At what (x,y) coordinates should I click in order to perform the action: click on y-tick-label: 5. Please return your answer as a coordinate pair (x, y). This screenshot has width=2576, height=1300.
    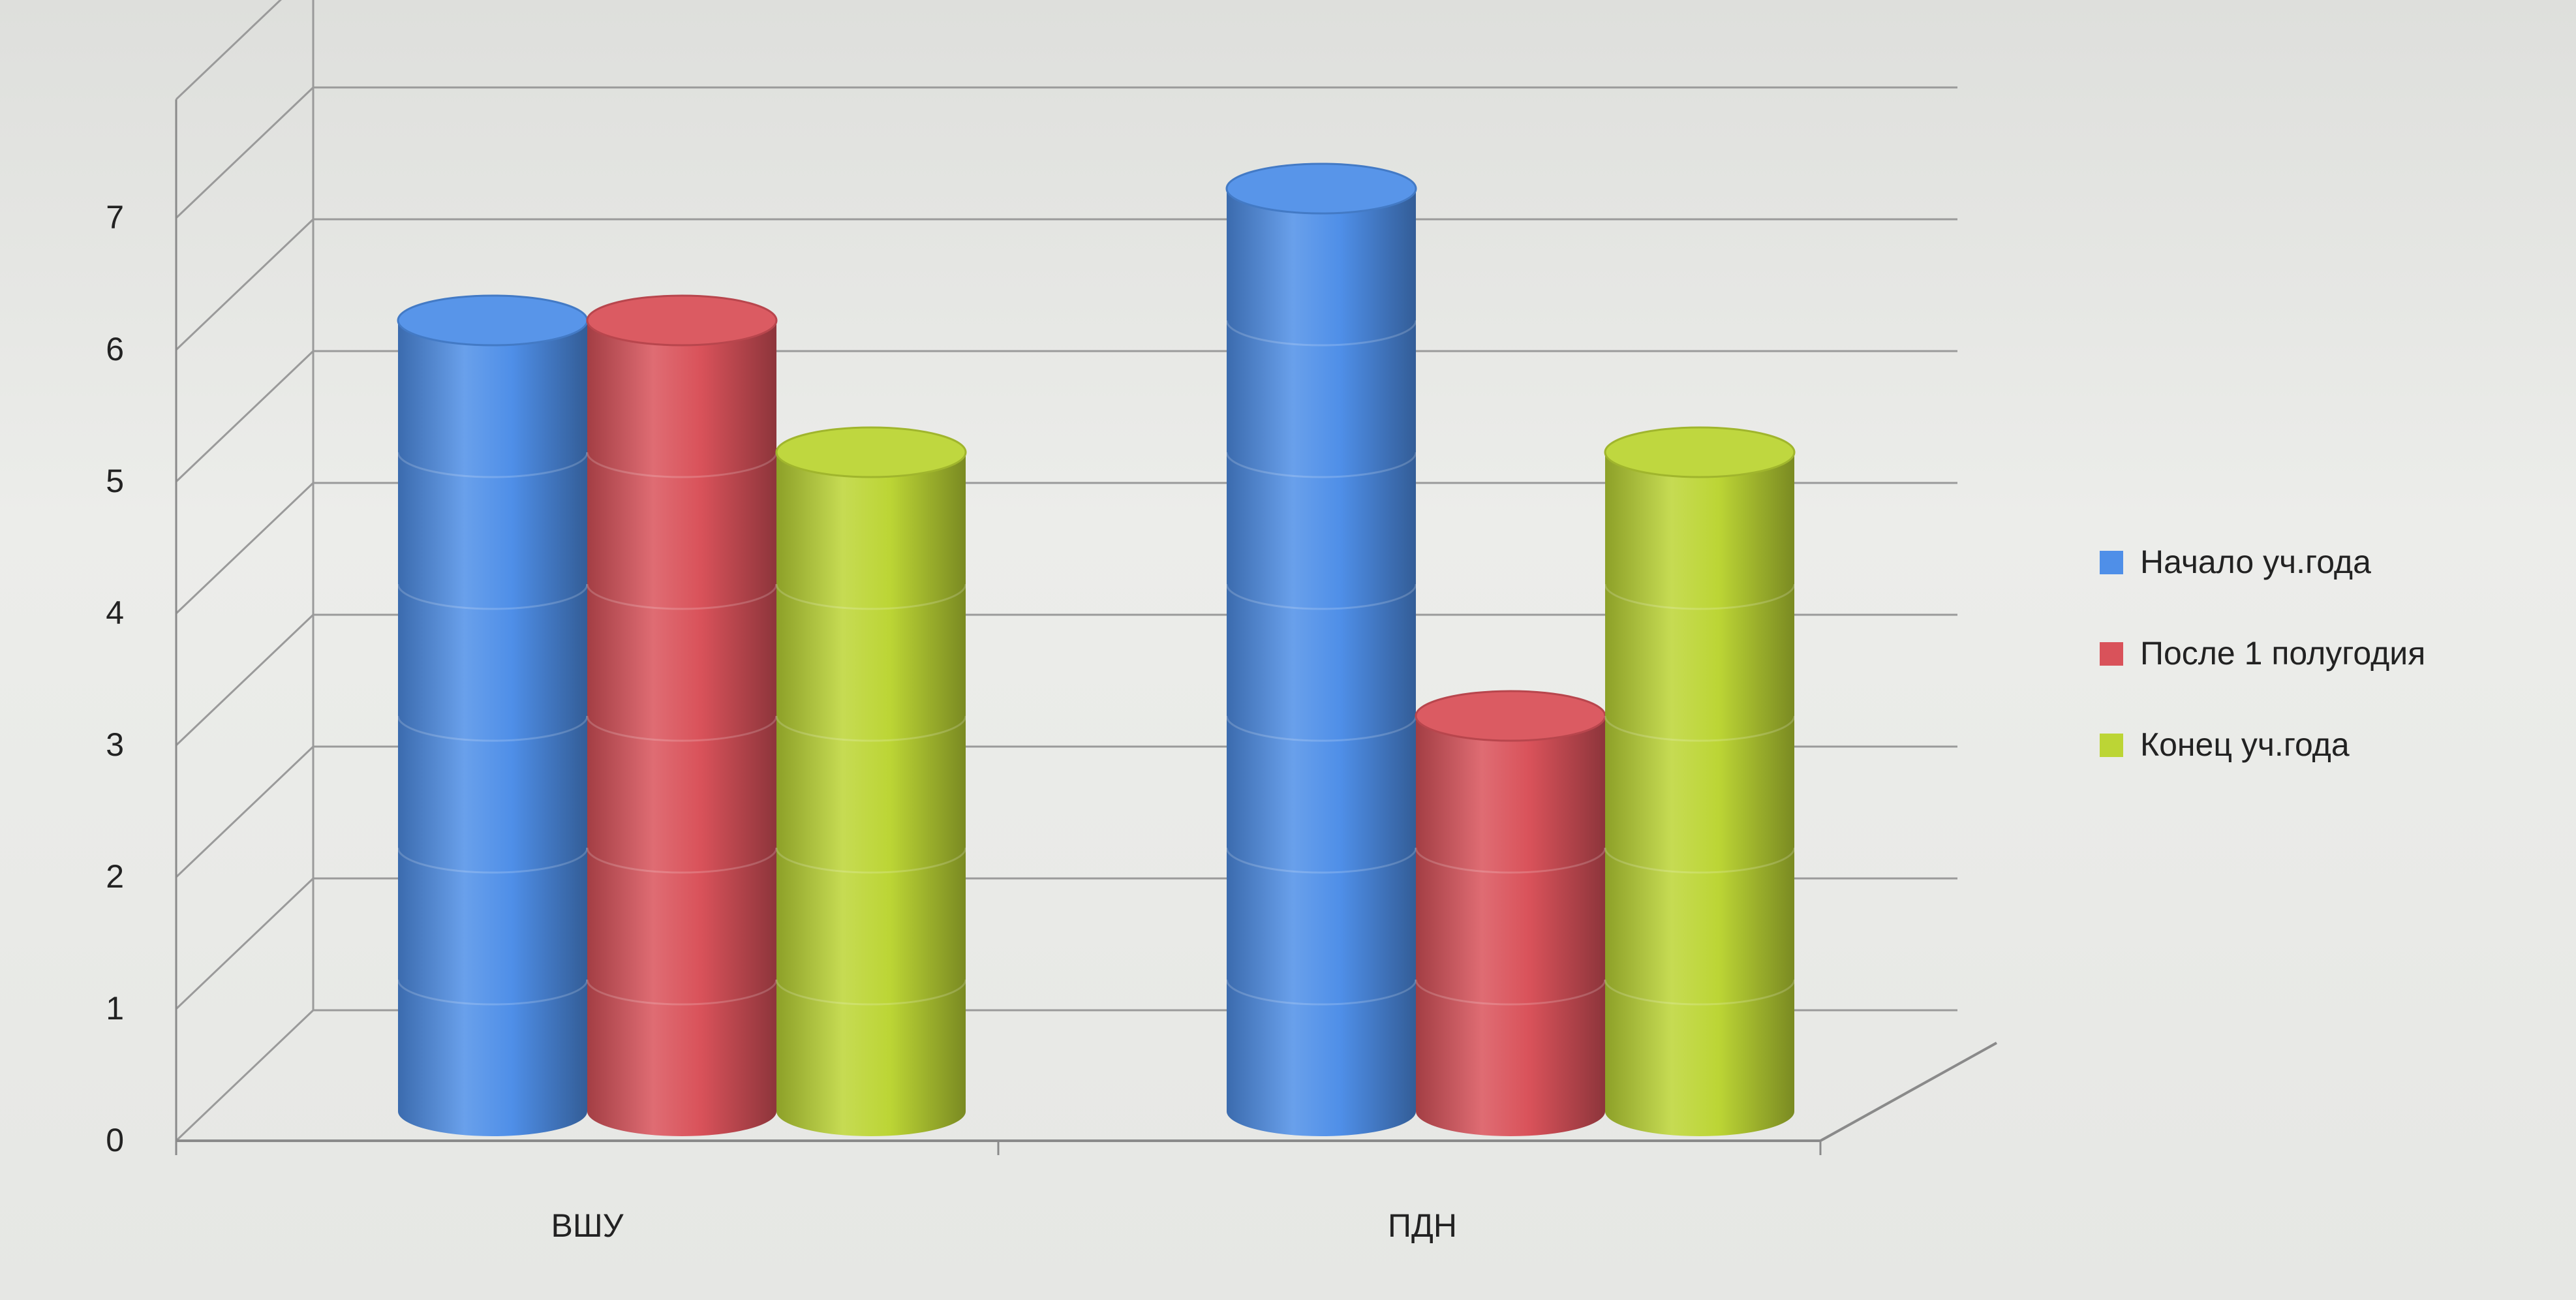
    Looking at the image, I should click on (115, 481).